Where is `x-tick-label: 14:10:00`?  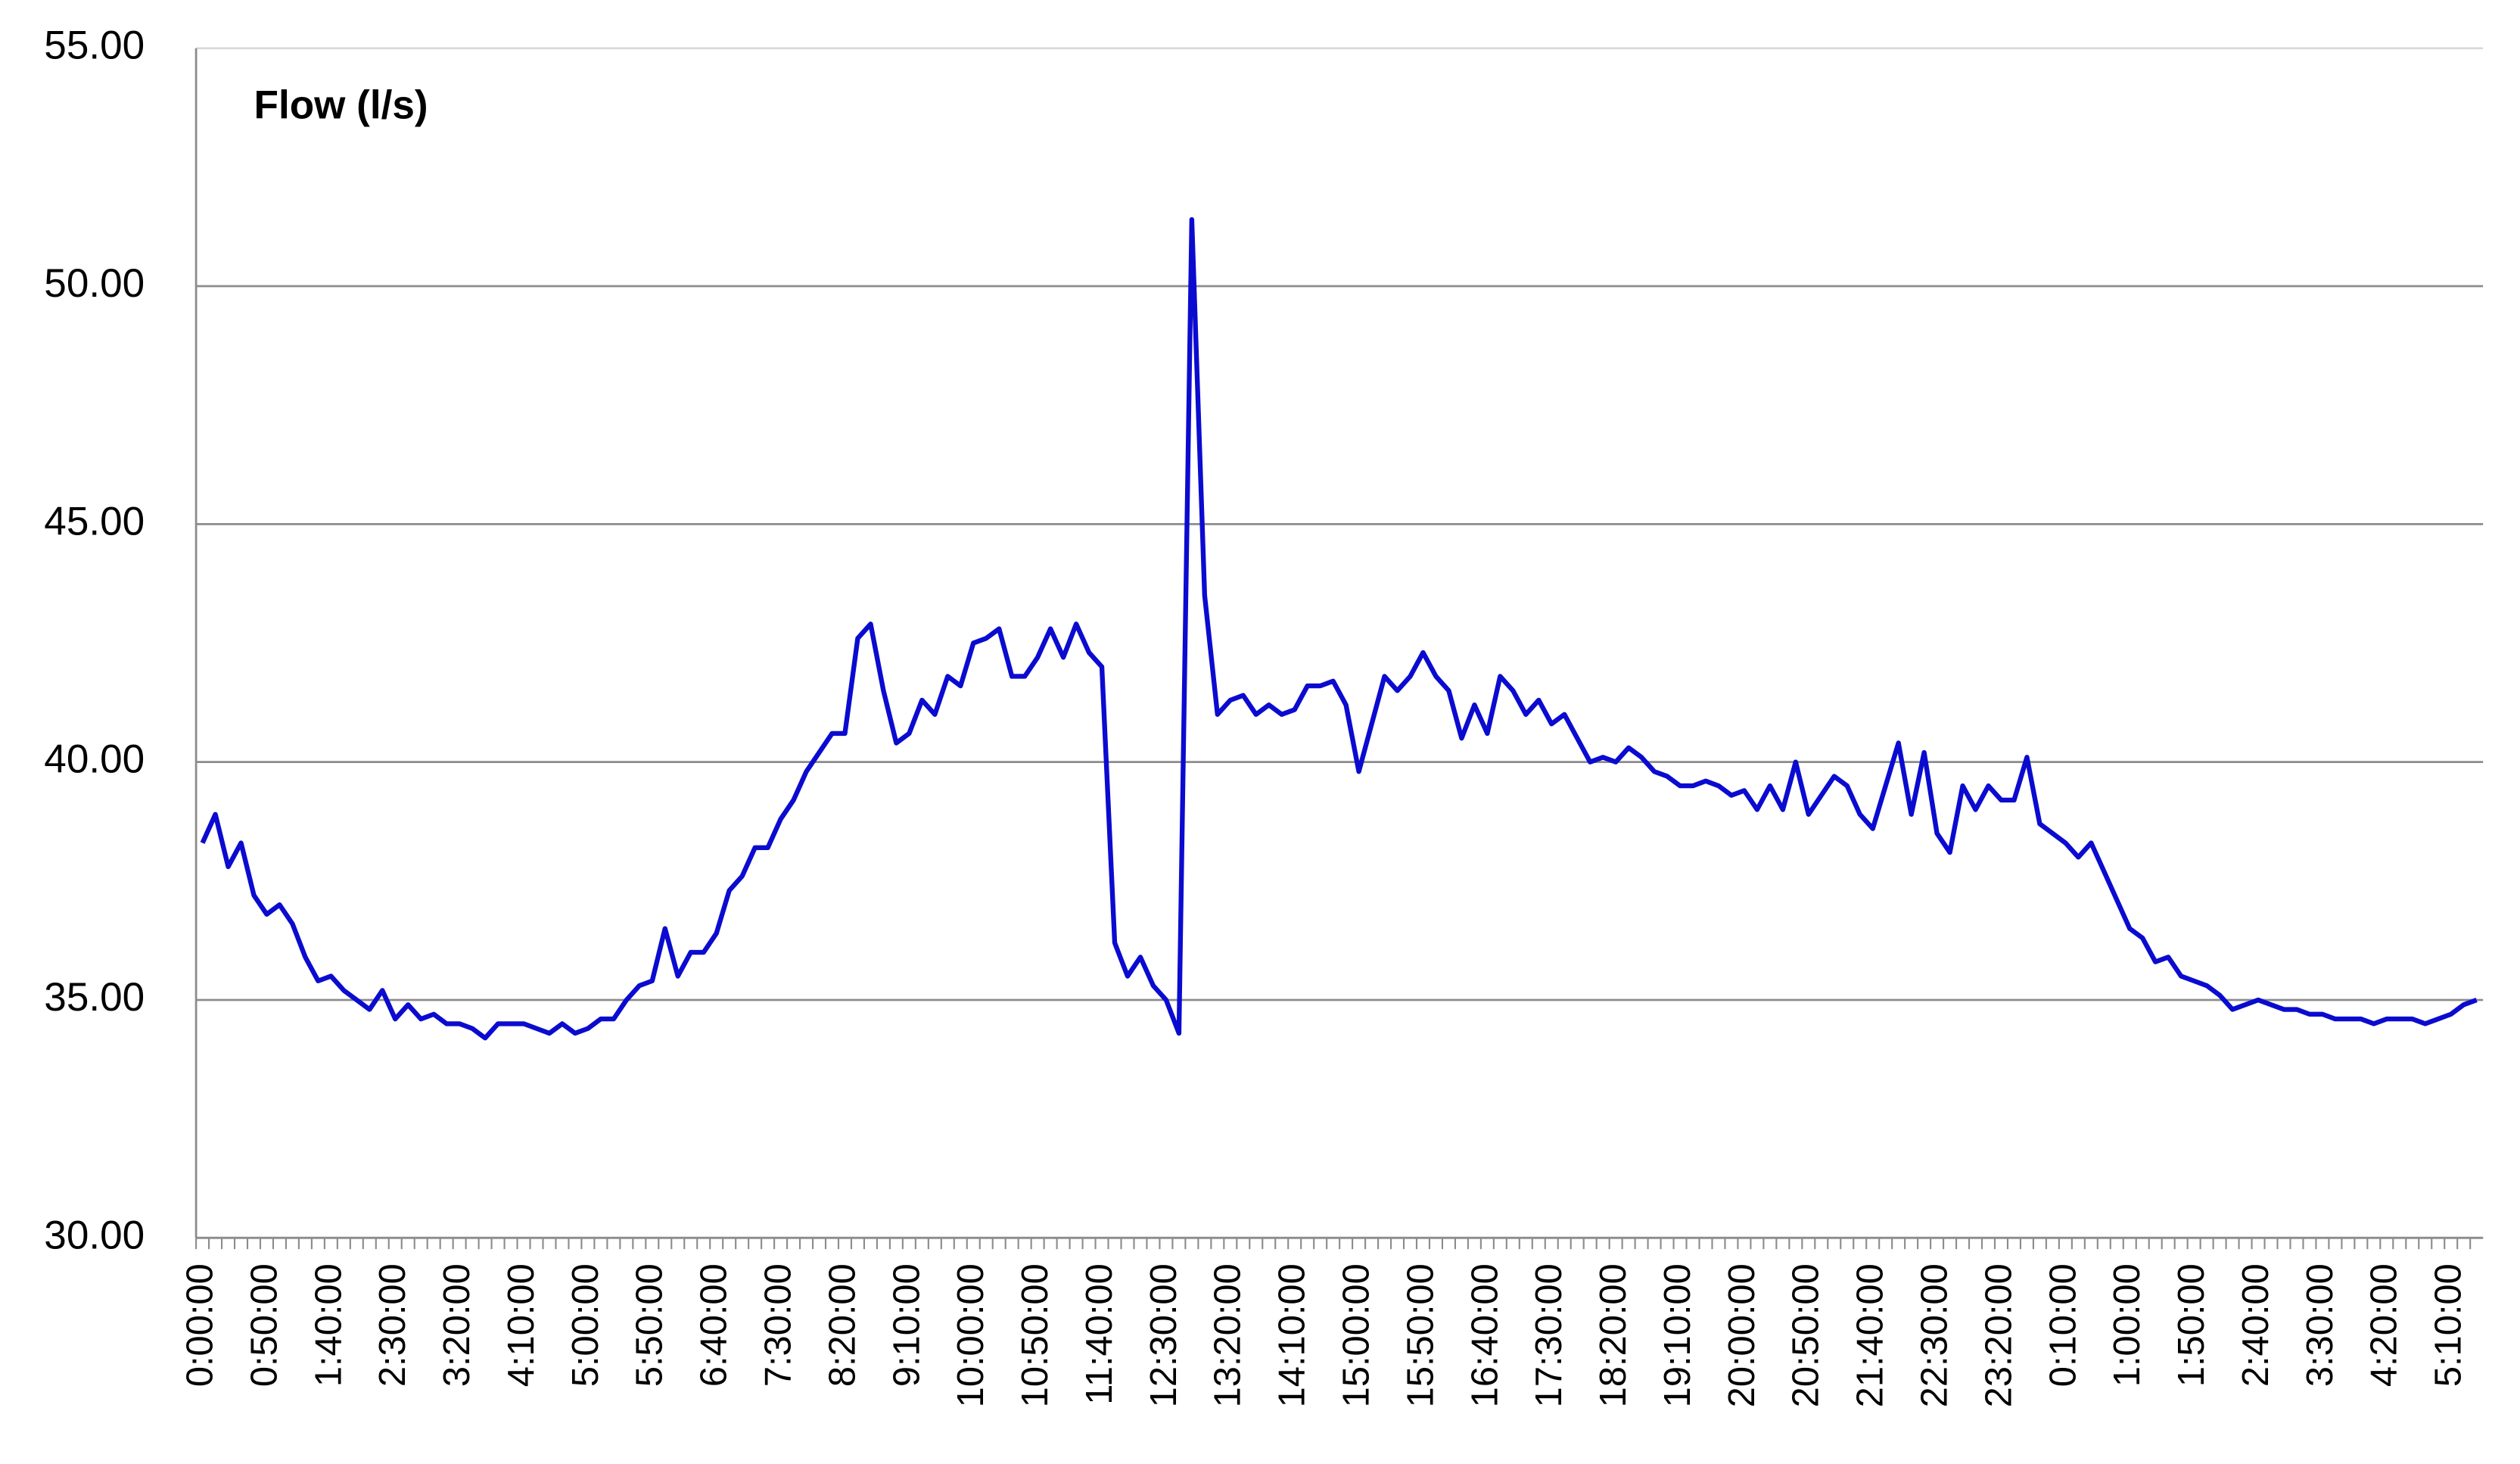 x-tick-label: 14:10:00 is located at coordinates (1292, 1335).